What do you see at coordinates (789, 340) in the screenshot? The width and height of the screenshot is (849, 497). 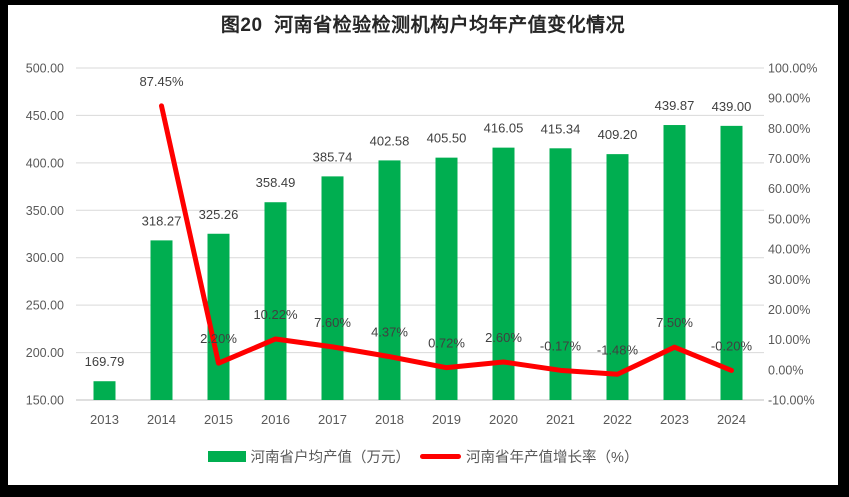 I see `right-axis-tick: 10.00%` at bounding box center [789, 340].